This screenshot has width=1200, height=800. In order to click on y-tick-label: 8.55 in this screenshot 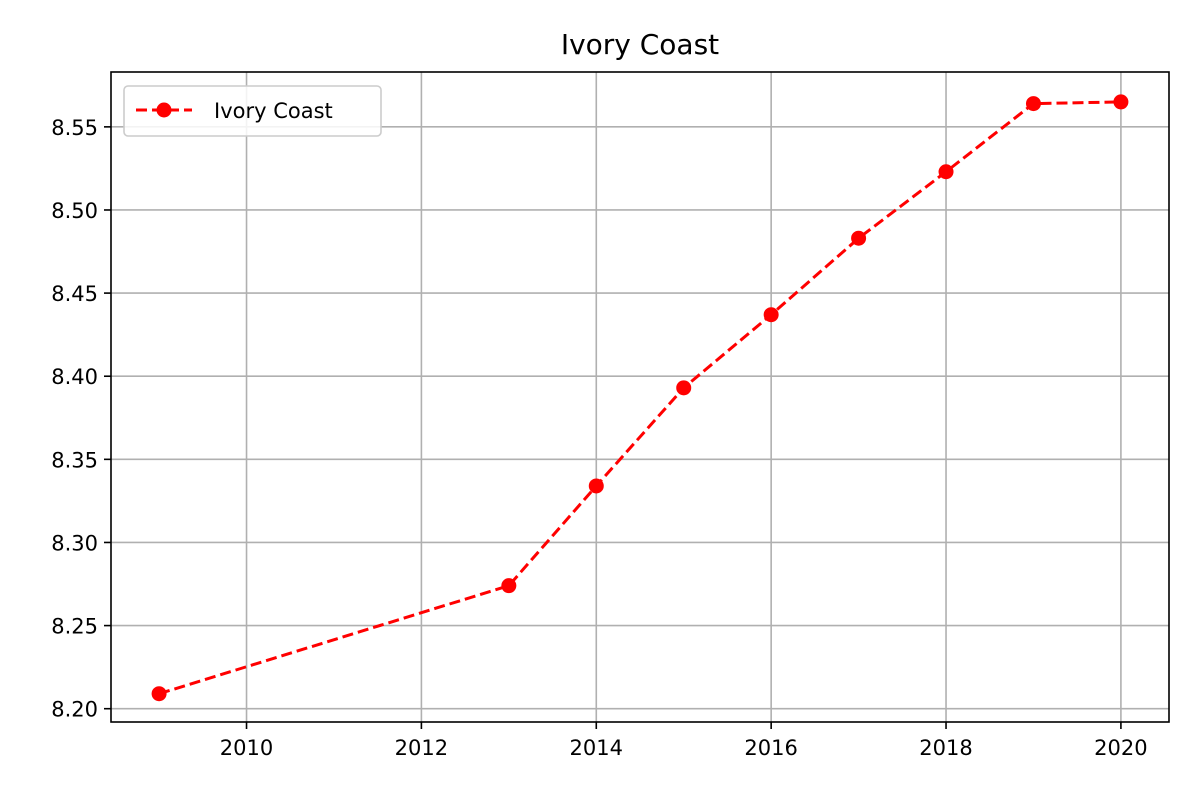, I will do `click(74, 128)`.